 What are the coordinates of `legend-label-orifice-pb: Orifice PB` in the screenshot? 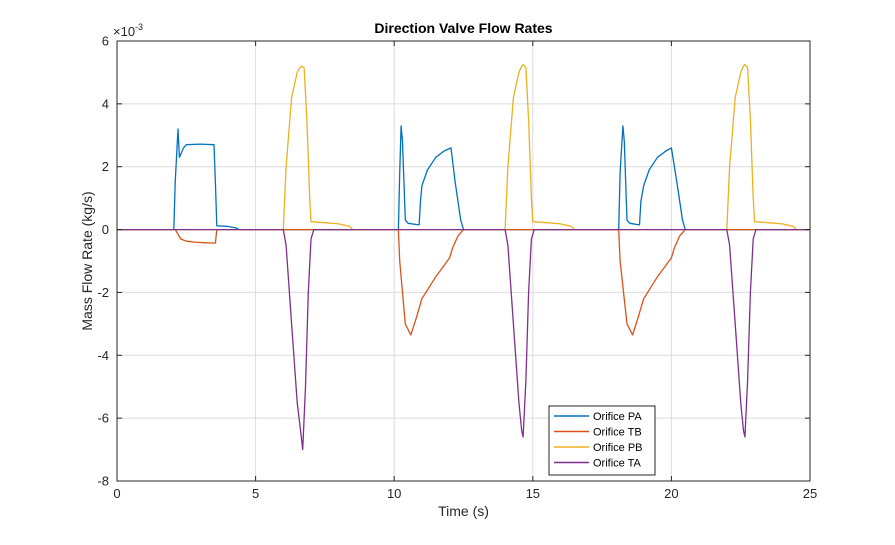 It's located at (618, 448).